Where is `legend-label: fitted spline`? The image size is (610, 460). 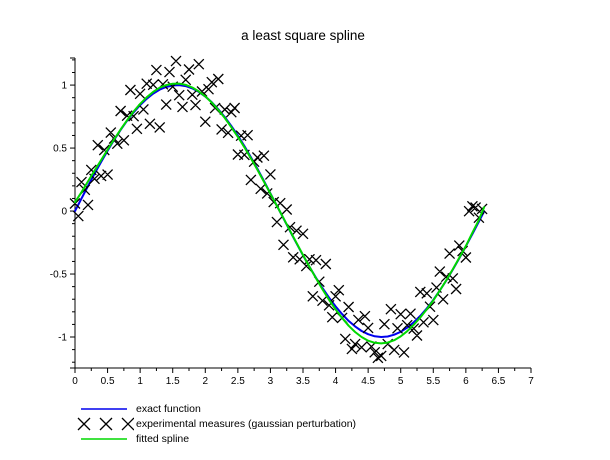
legend-label: fitted spline is located at coordinates (163, 438).